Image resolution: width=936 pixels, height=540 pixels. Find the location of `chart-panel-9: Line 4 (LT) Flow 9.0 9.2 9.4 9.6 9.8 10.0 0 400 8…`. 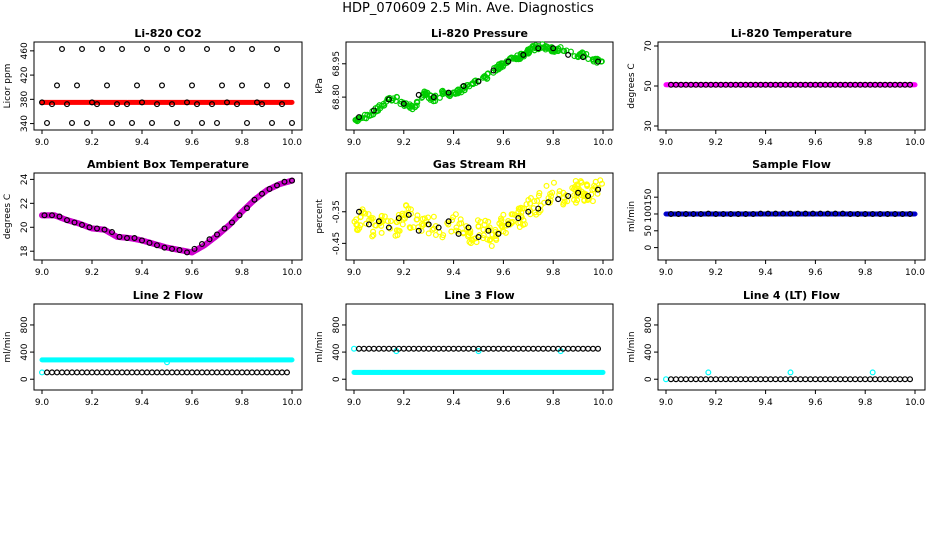

chart-panel-9: Line 4 (LT) Flow 9.0 9.2 9.4 9.6 9.8 10.0 0 400 8… is located at coordinates (776, 348).